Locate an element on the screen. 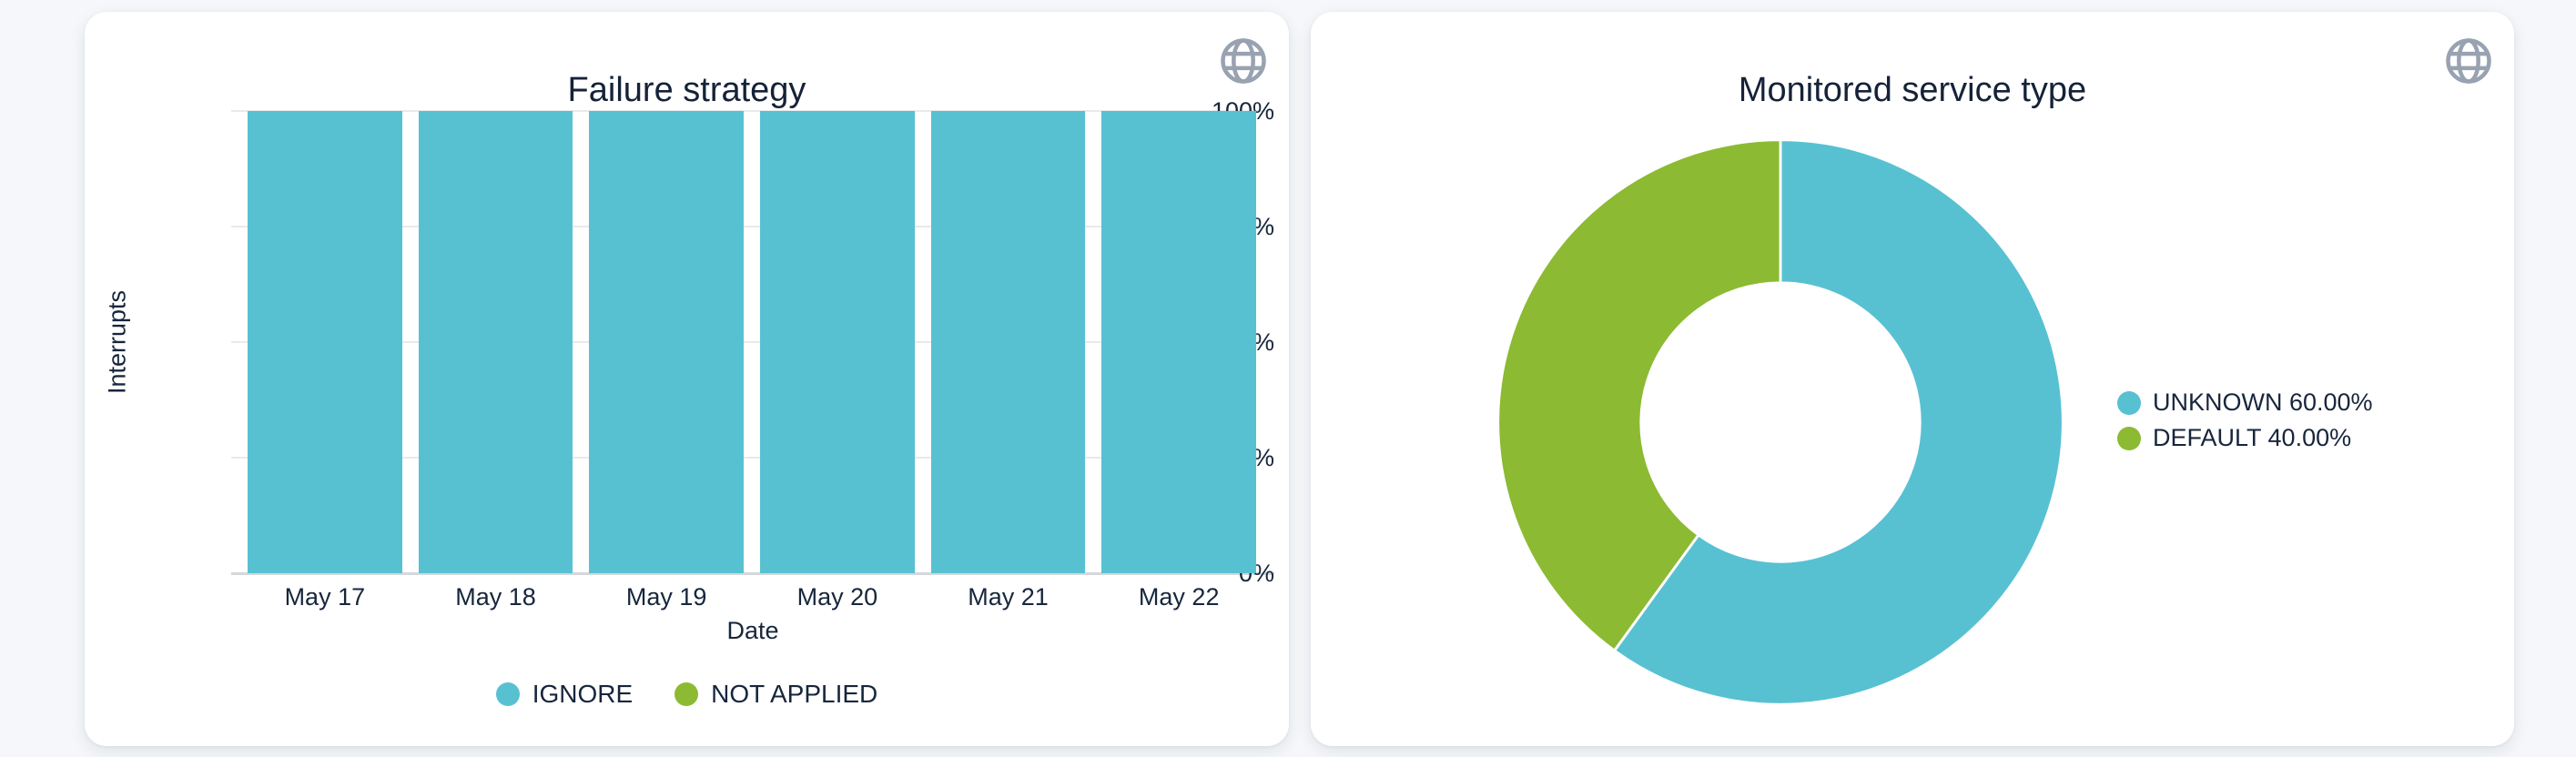 Image resolution: width=2576 pixels, height=757 pixels. x-axis-title: Date is located at coordinates (752, 630).